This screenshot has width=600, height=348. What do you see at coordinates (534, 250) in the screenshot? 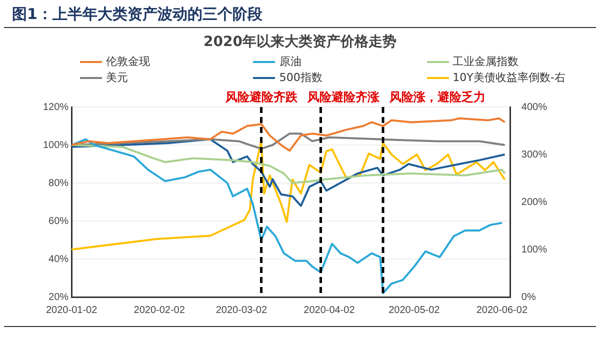
I see `y2-tick-label: 100%` at bounding box center [534, 250].